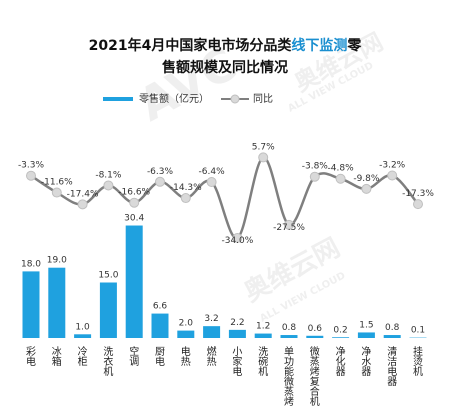 This screenshot has height=413, width=450. I want to click on bar-label-8: 2.2, so click(237, 323).